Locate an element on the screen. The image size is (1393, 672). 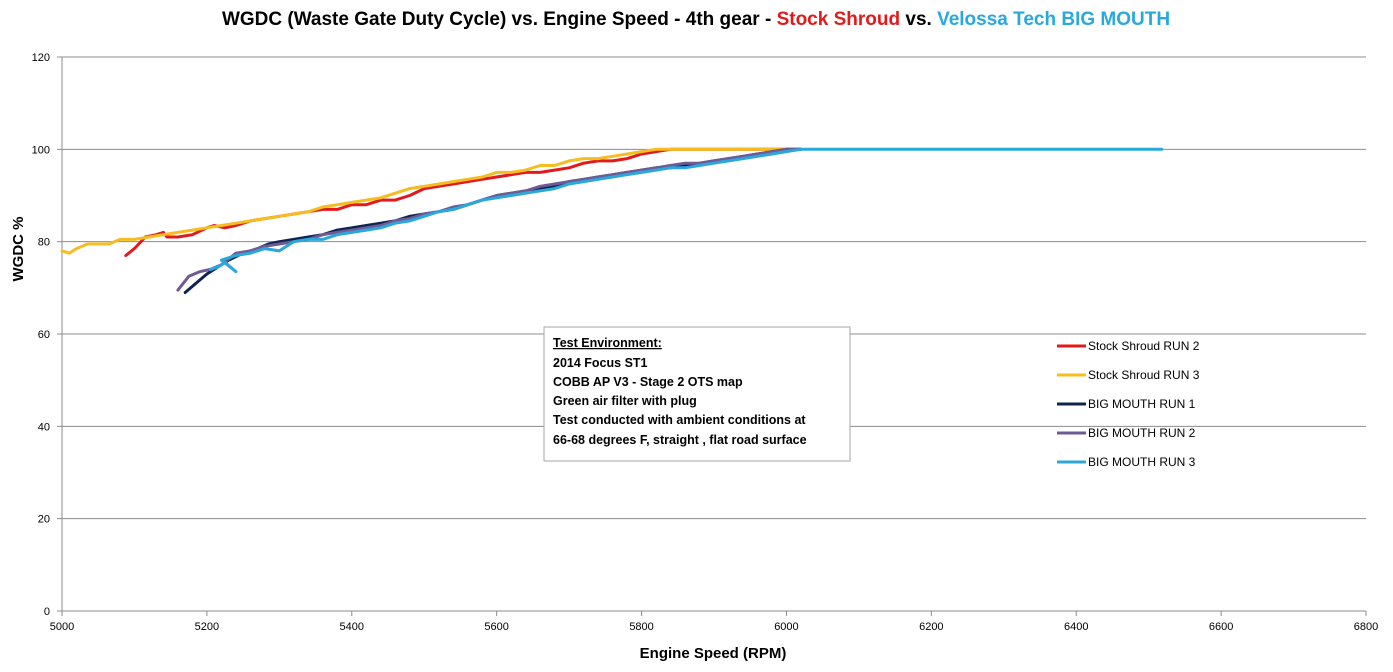
x-tick-label: 5000 is located at coordinates (62, 627).